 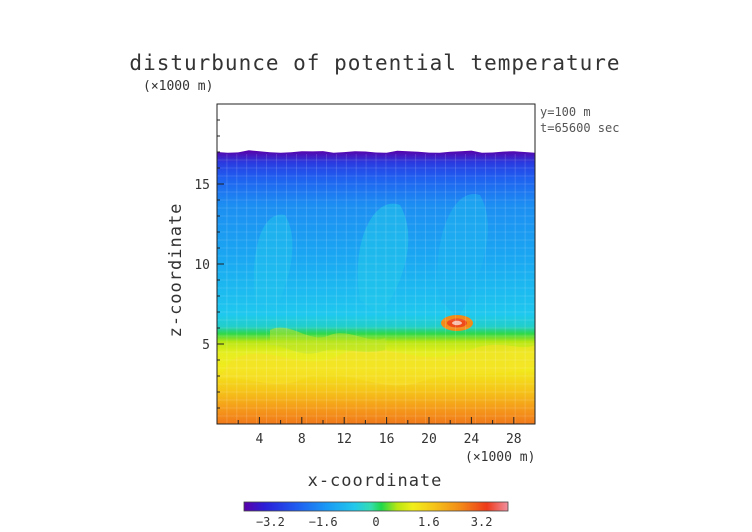 I want to click on y-axis-unit: (×1000 m), so click(x=178, y=86).